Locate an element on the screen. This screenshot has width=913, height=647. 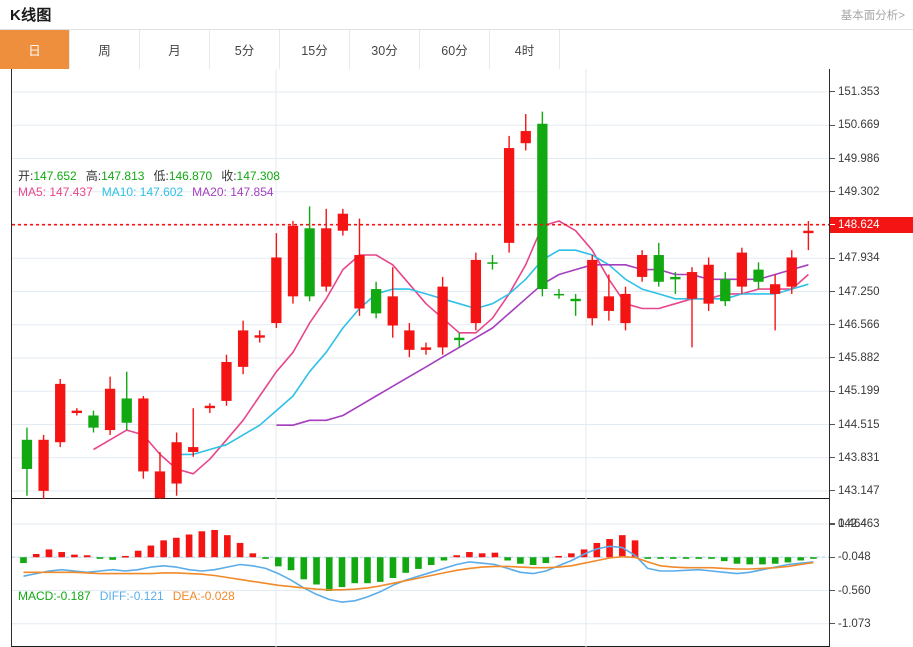
price-axis-tick: 144.515 is located at coordinates (855, 425).